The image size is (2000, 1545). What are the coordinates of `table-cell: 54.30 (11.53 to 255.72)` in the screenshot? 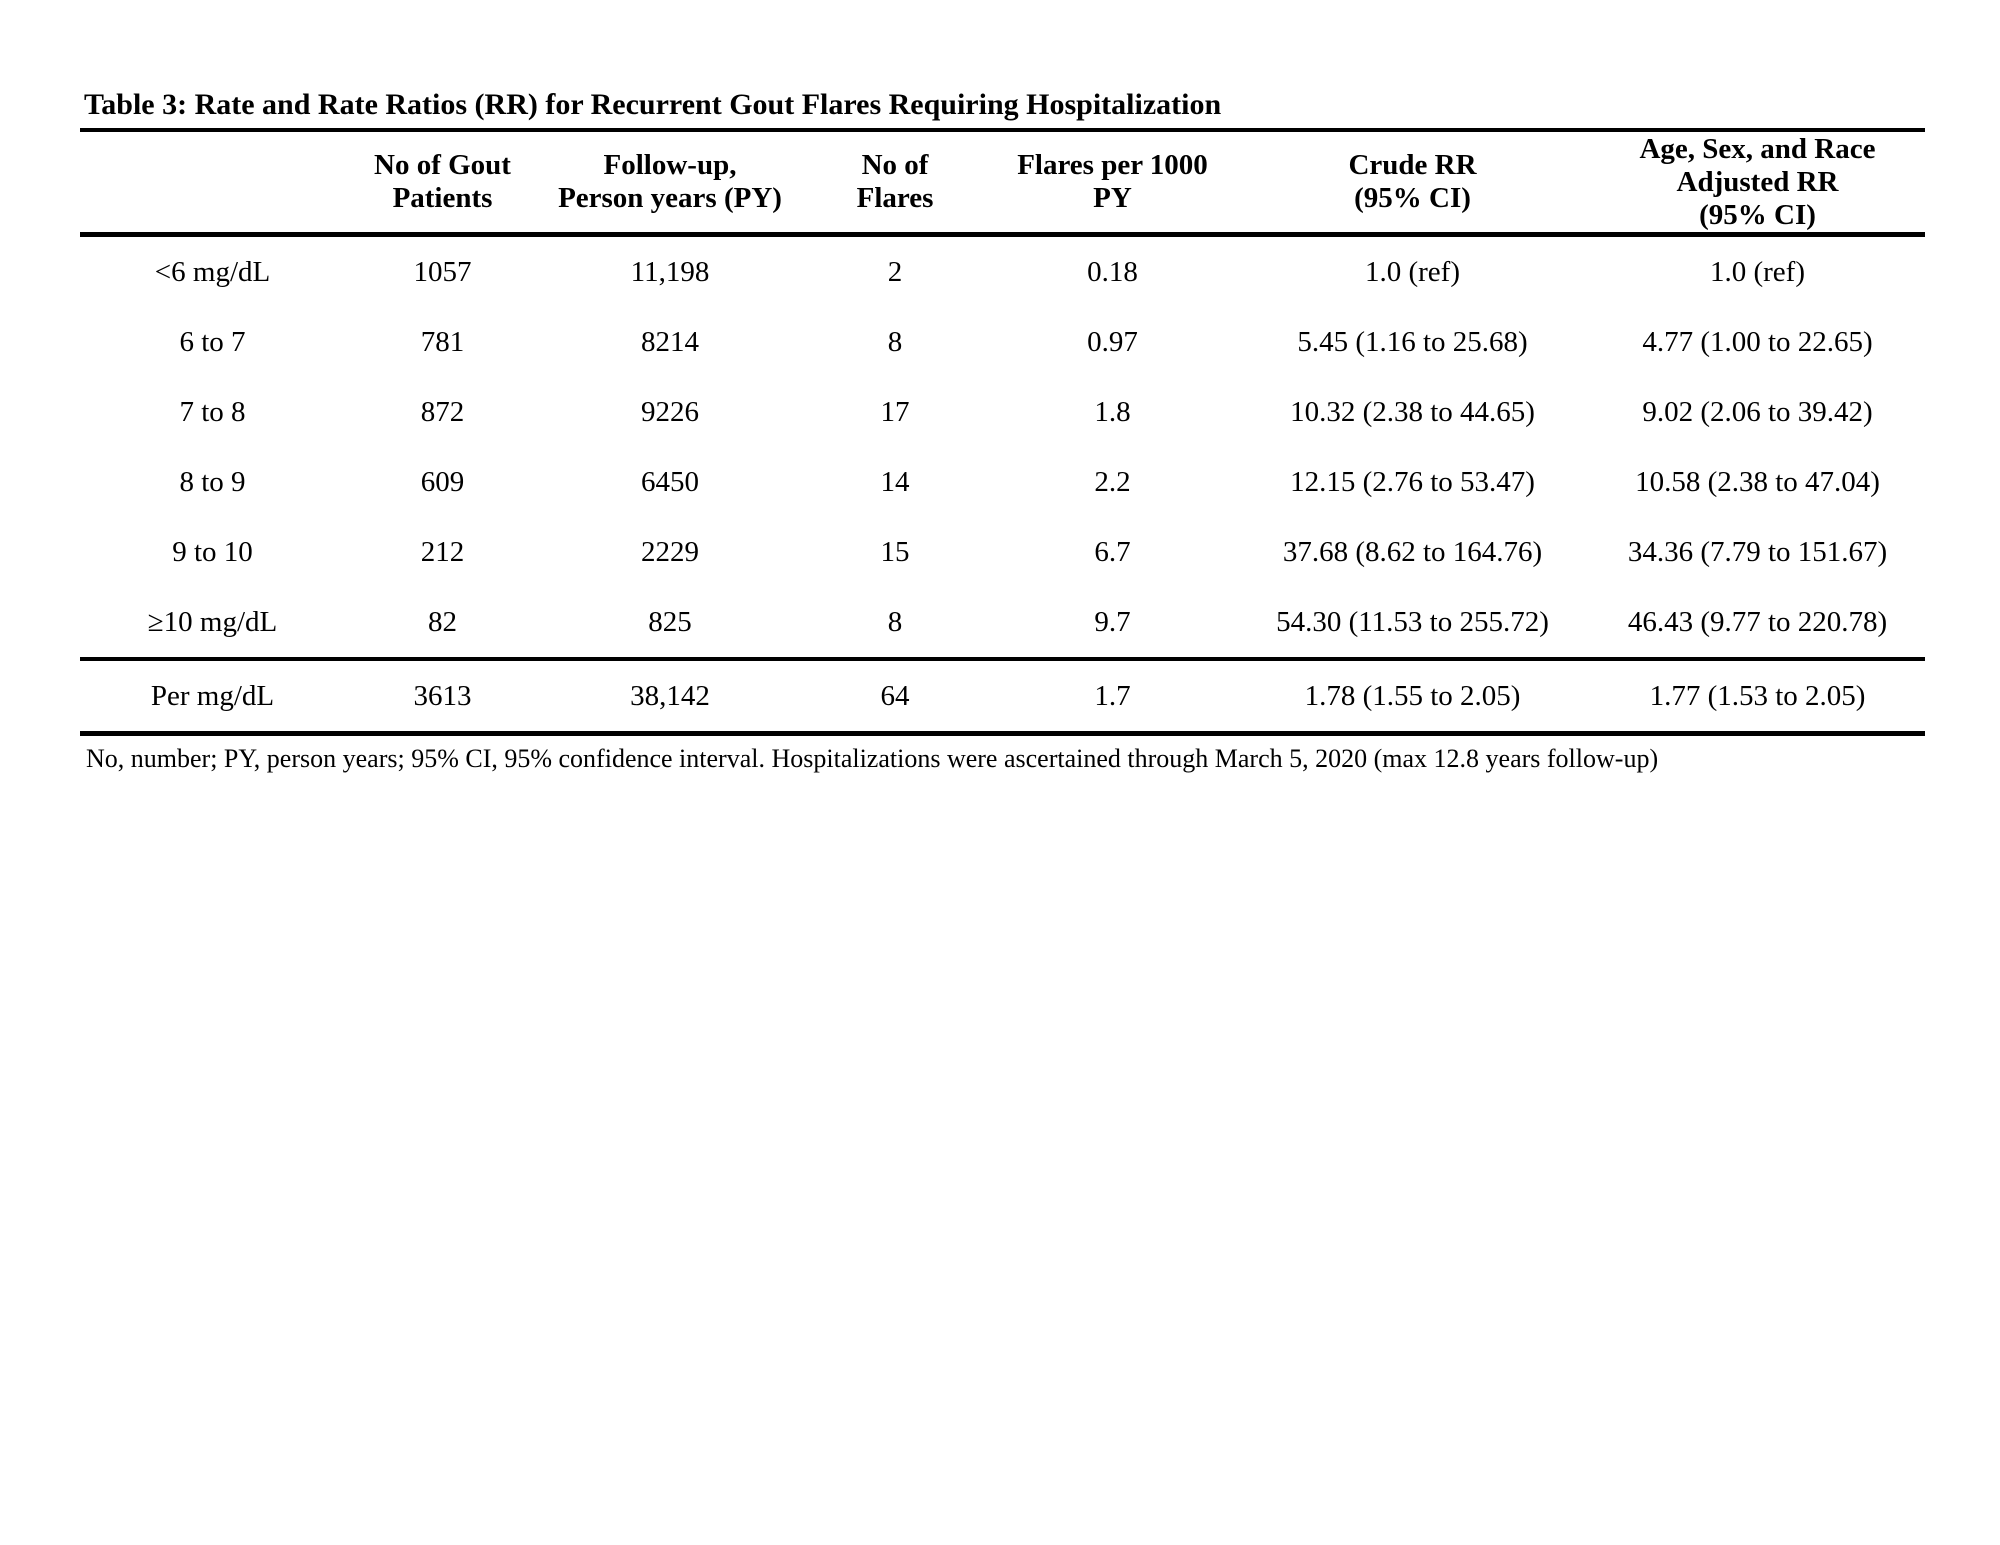 It's located at (1412, 624).